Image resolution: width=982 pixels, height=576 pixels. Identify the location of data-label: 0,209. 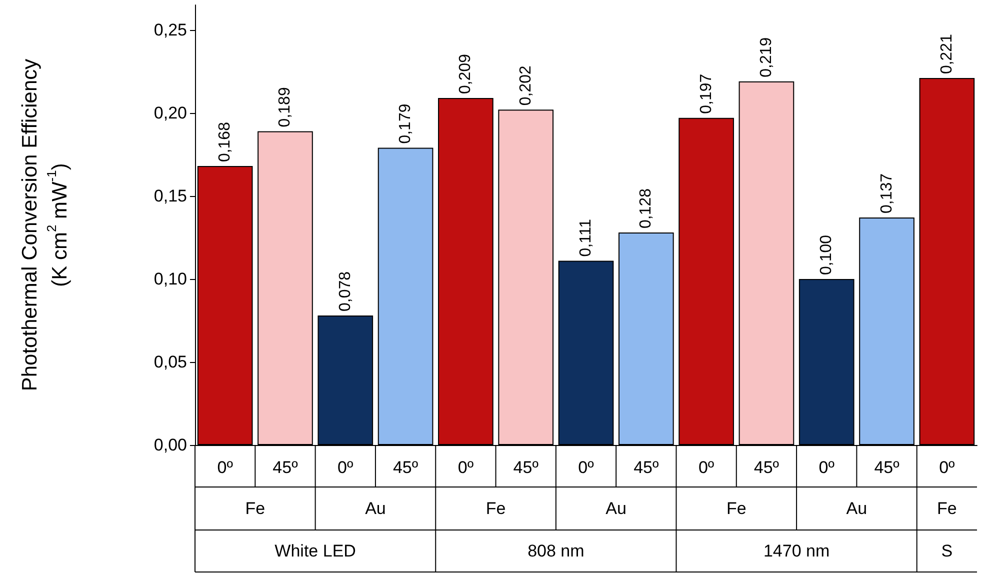
(465, 74).